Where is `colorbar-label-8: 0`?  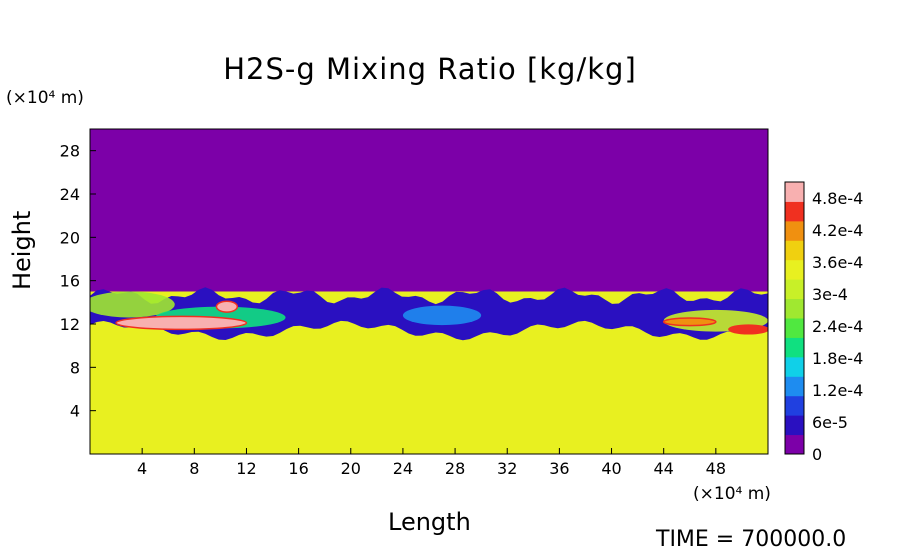
colorbar-label-8: 0 is located at coordinates (817, 454).